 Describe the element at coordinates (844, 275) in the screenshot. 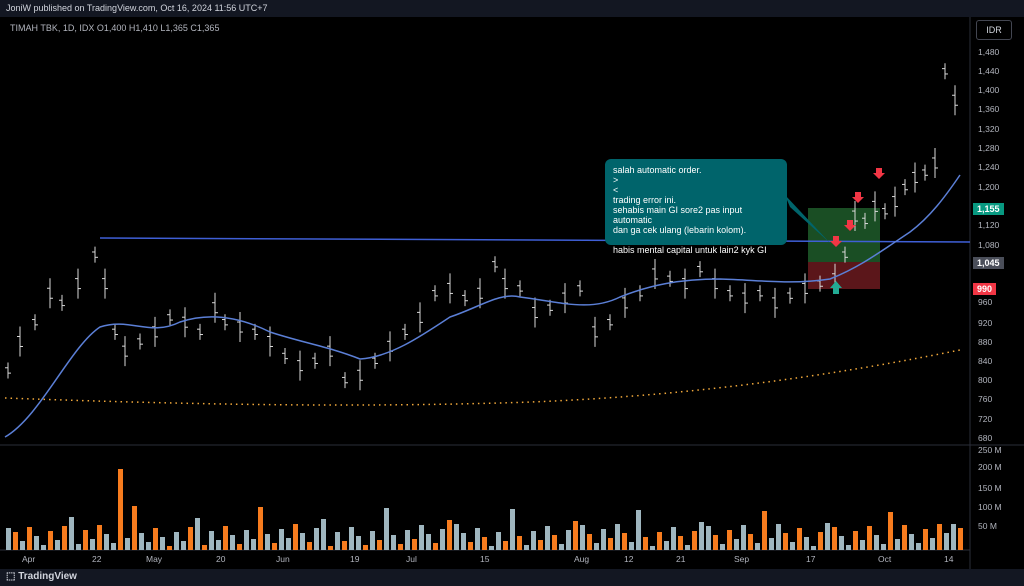

I see `stop-loss-zone` at that location.